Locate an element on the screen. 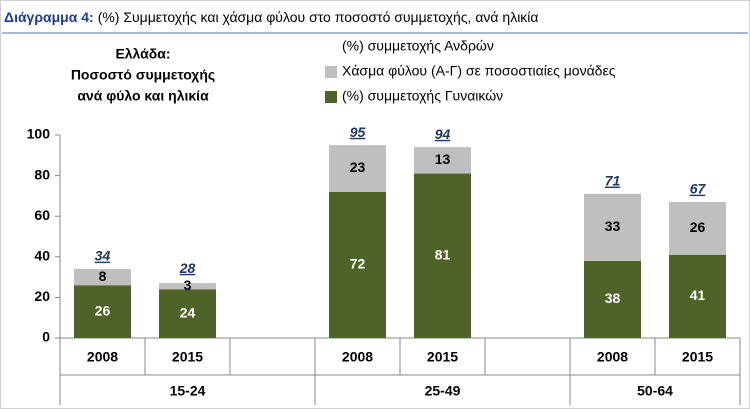  annotation: Ποσοστό συμμετοχής is located at coordinates (143, 75).